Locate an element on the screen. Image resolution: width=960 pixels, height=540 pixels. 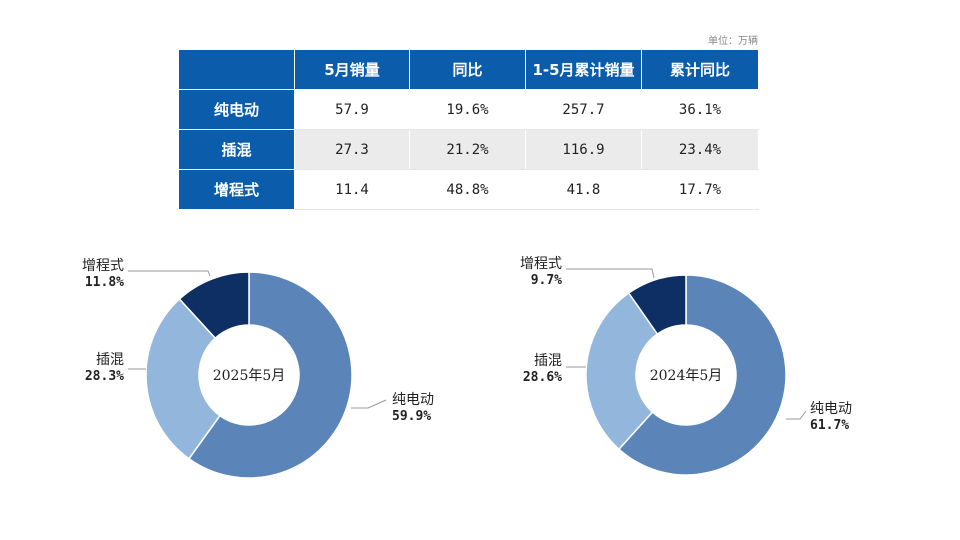
row-label-erev: 增程式 is located at coordinates (236, 189).